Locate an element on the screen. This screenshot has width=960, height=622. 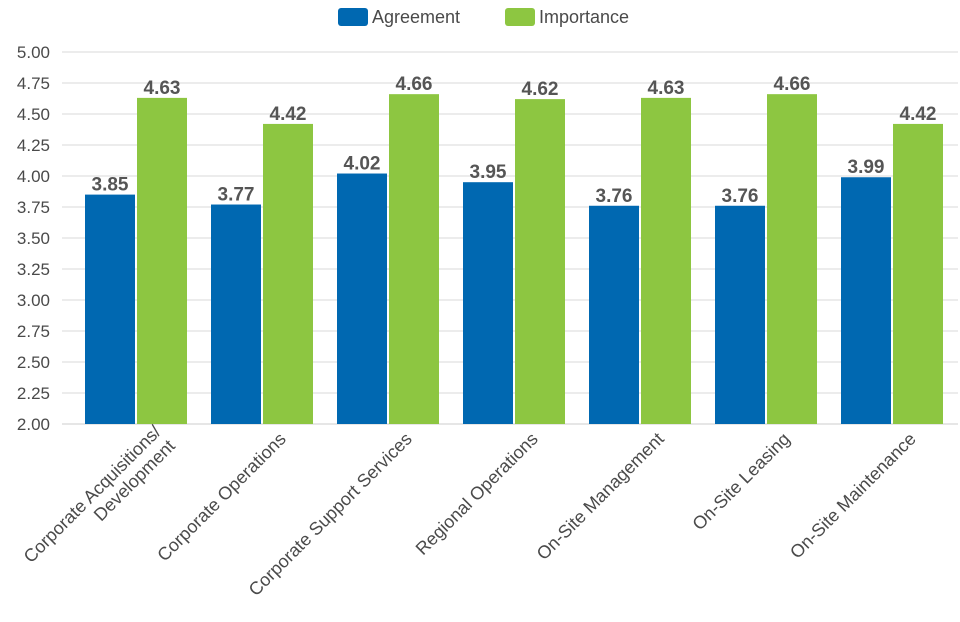
data-label: 3.85 is located at coordinates (110, 185).